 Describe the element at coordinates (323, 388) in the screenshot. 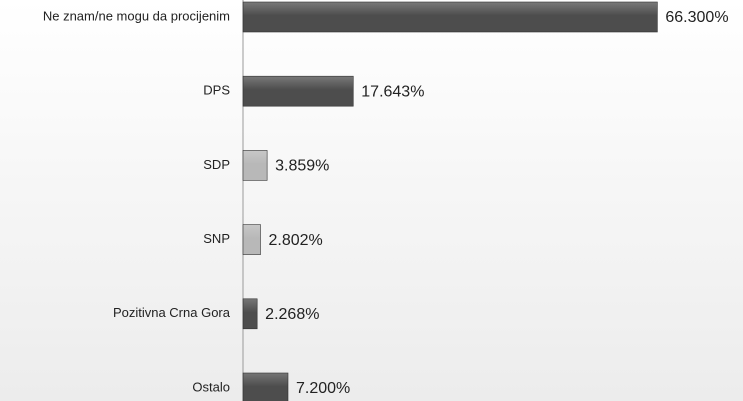

I see `value-label: 7.200%` at that location.